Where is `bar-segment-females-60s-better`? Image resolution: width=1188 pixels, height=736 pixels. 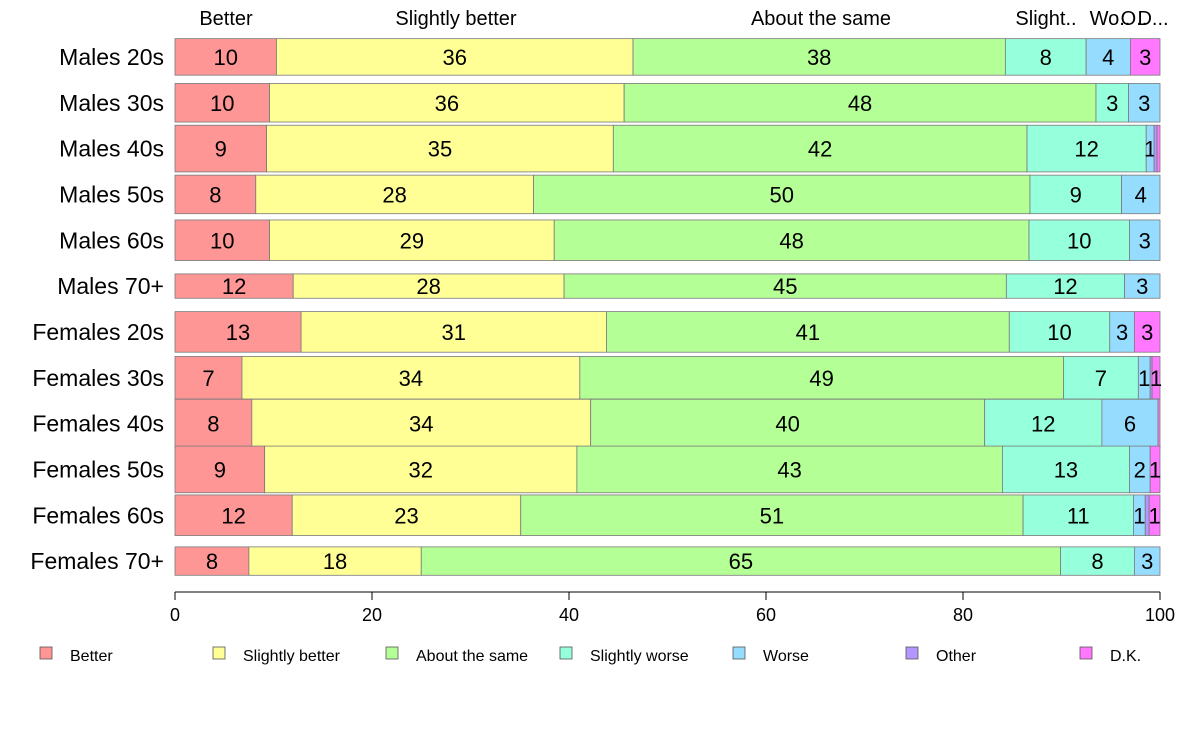 bar-segment-females-60s-better is located at coordinates (233, 515).